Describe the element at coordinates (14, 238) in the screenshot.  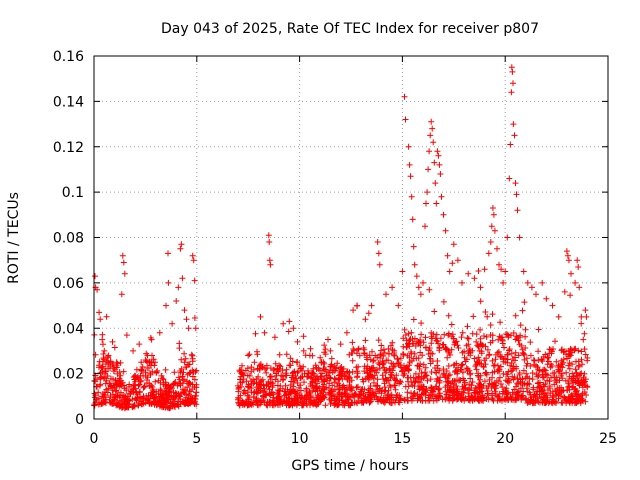
I see `y-axis-title: ROTI / TECUs` at that location.